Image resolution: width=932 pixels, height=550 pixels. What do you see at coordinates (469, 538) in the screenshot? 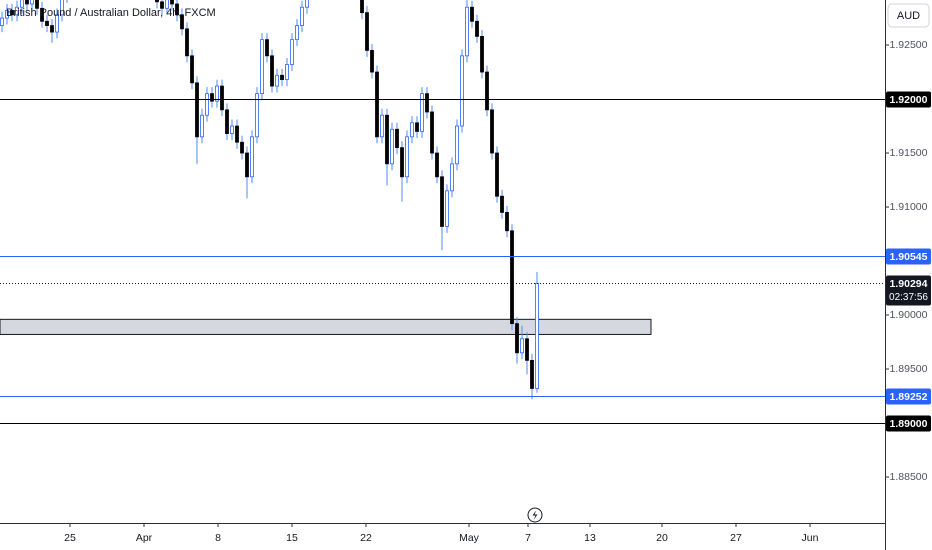
I see `x-tick-label: May` at bounding box center [469, 538].